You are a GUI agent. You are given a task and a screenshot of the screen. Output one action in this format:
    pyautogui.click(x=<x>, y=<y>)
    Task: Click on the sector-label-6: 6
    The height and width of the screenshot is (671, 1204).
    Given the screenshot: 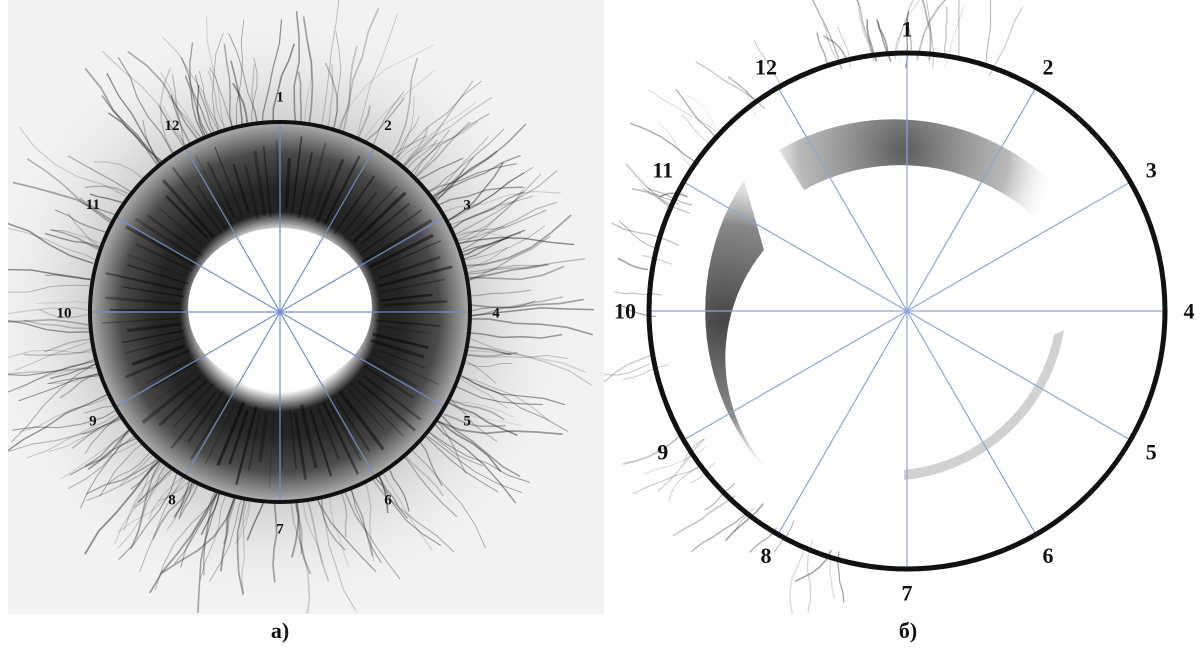 What is the action you would take?
    pyautogui.click(x=388, y=500)
    